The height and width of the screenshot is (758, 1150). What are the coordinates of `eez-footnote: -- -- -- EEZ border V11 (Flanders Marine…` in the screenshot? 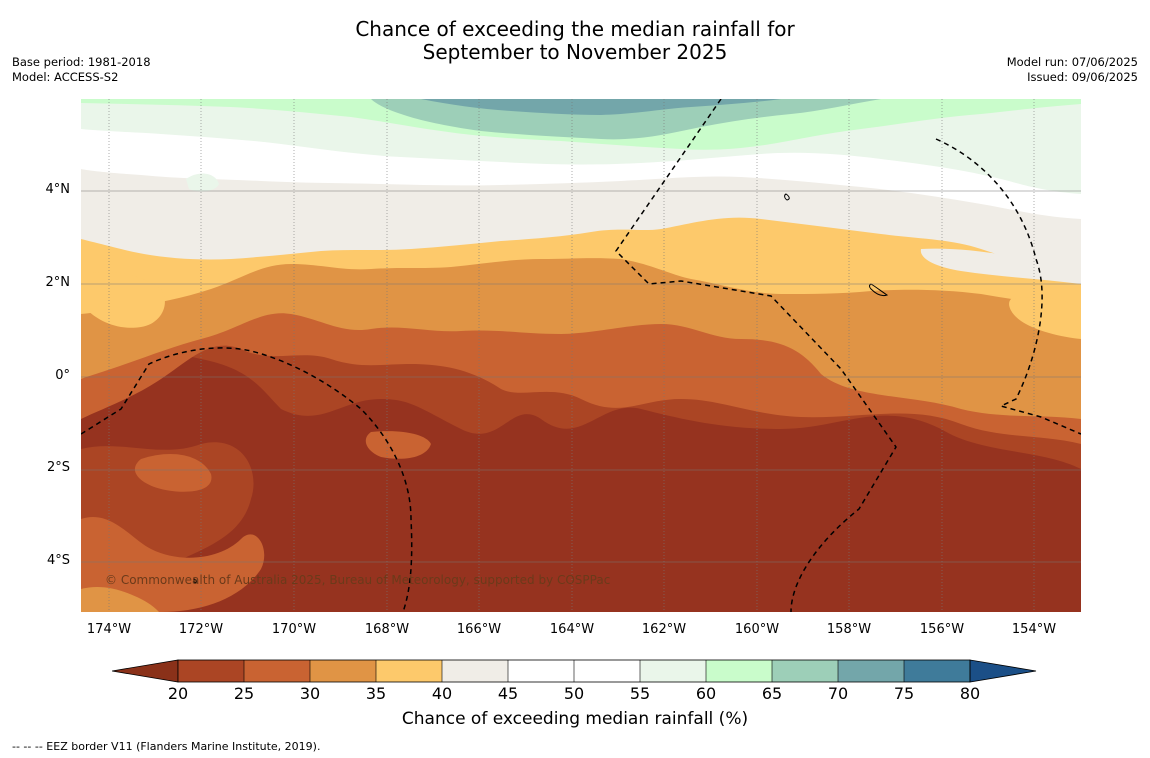 It's located at (166, 746).